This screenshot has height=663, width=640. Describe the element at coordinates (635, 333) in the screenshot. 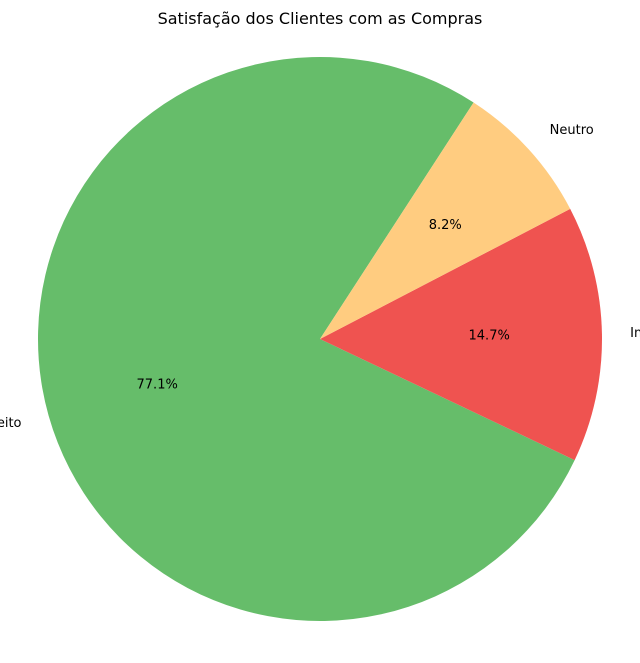

I see `pie-category-label-insatisfeito: Insatisfeito` at that location.